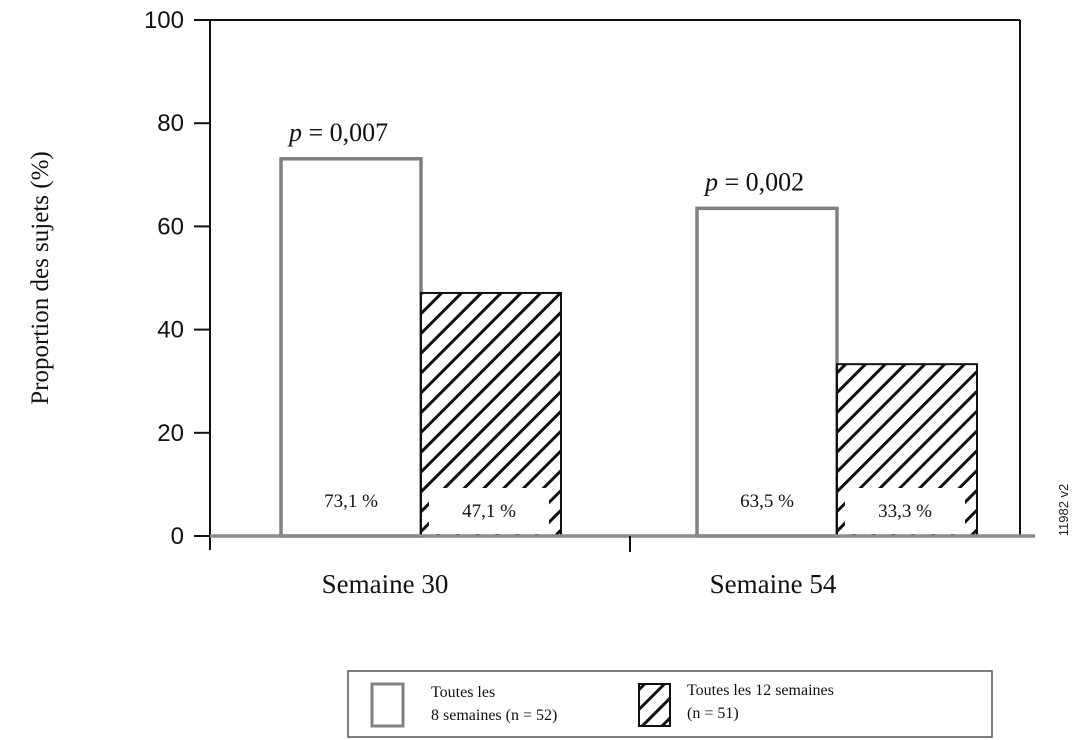 The width and height of the screenshot is (1075, 740). What do you see at coordinates (713, 713) in the screenshot?
I see `legend-item-2-line-2: (n = 51)` at bounding box center [713, 713].